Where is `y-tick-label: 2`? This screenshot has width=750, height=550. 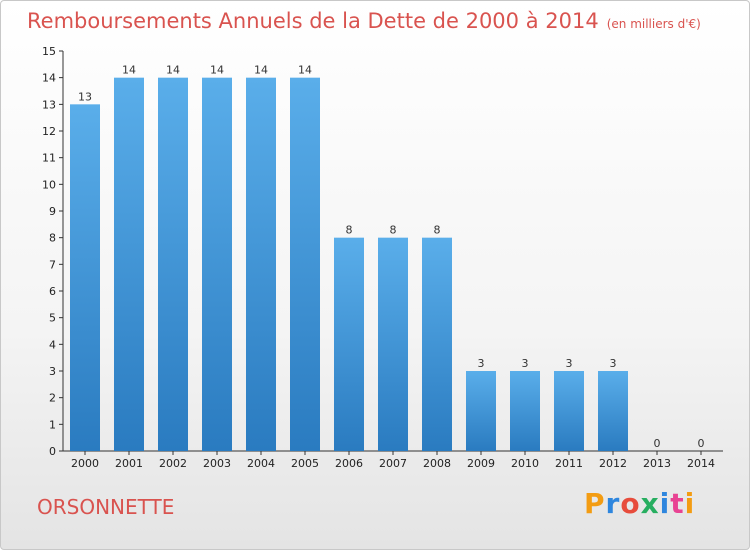
y-tick-label: 2 is located at coordinates (52, 398).